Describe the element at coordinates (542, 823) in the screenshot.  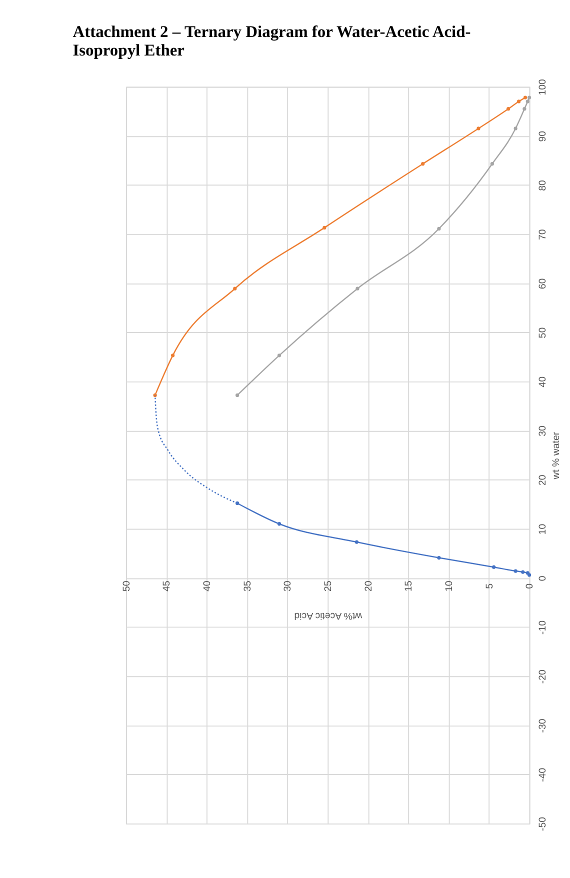
I see `y-tick-label: -50` at that location.